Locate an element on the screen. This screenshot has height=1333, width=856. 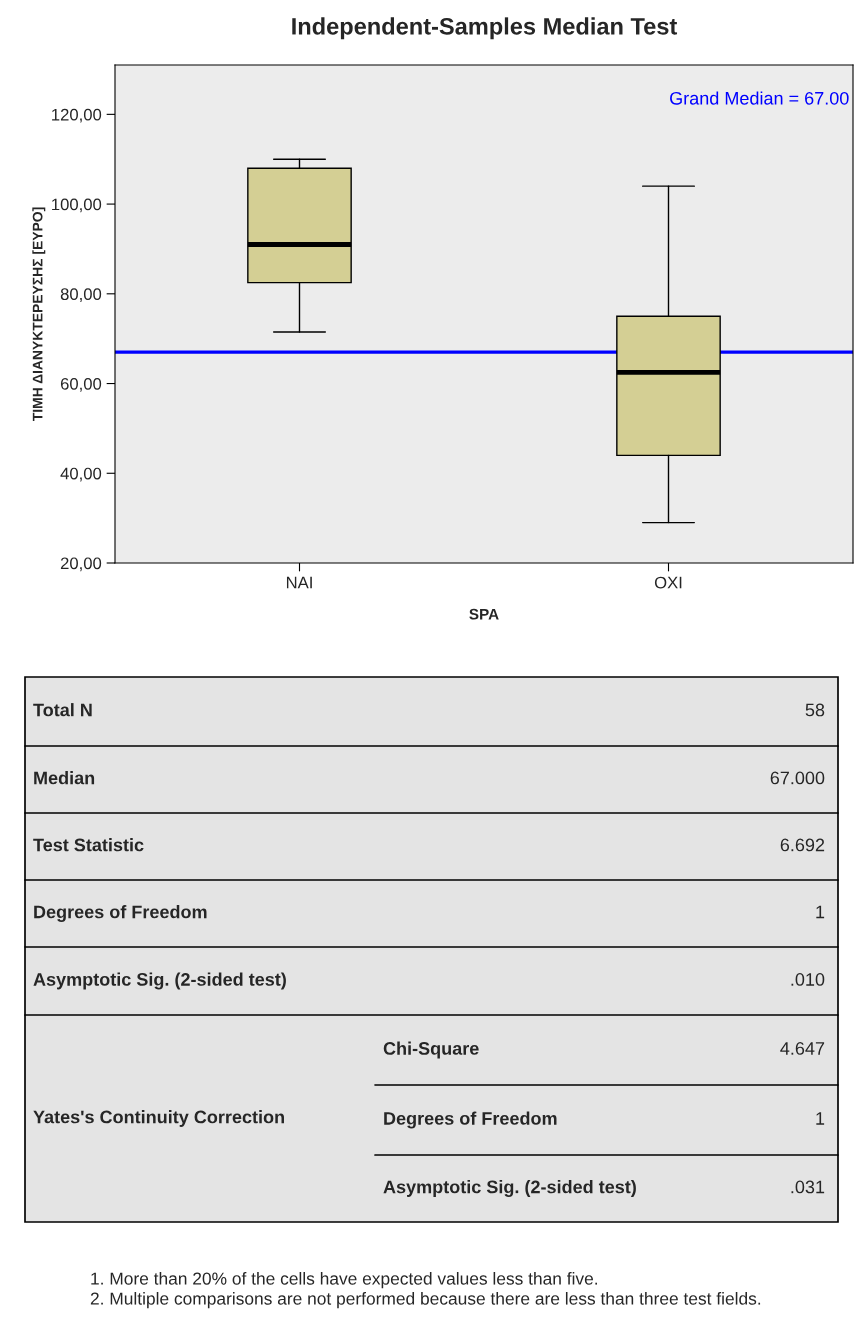
text: 58 is located at coordinates (815, 710).